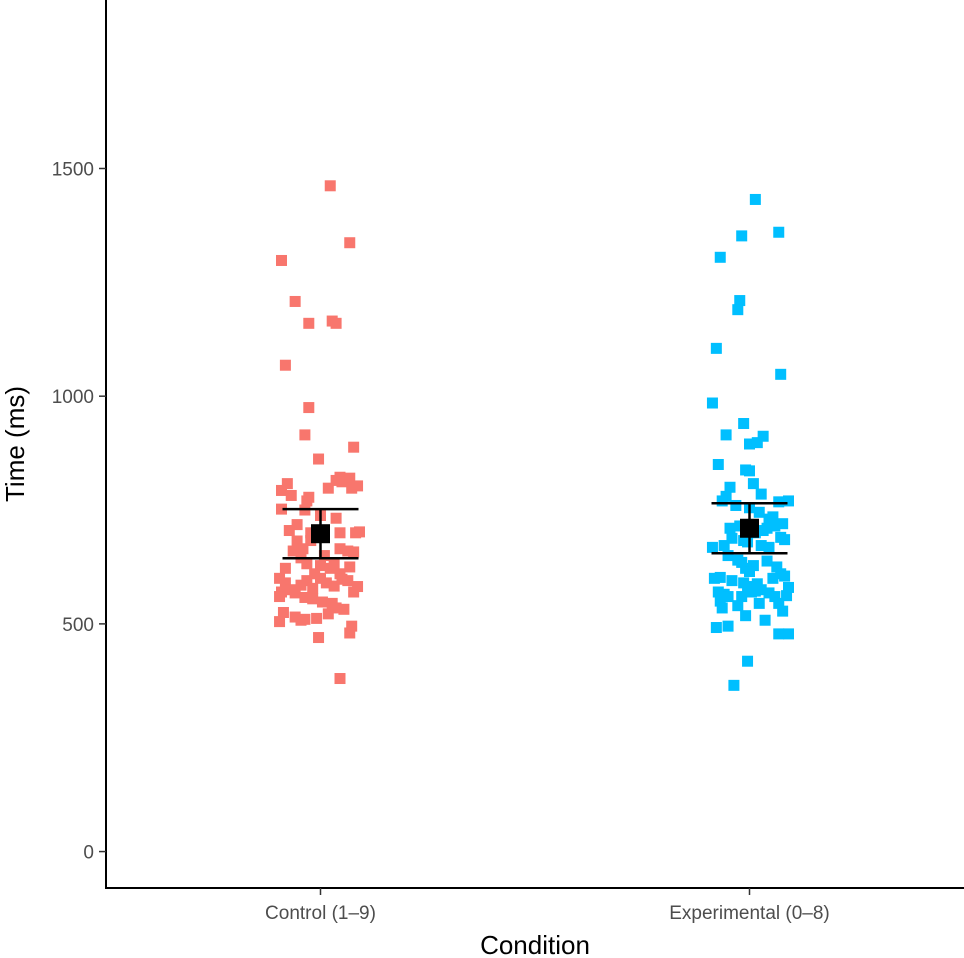  What do you see at coordinates (749, 528) in the screenshot?
I see `mean-marker` at bounding box center [749, 528].